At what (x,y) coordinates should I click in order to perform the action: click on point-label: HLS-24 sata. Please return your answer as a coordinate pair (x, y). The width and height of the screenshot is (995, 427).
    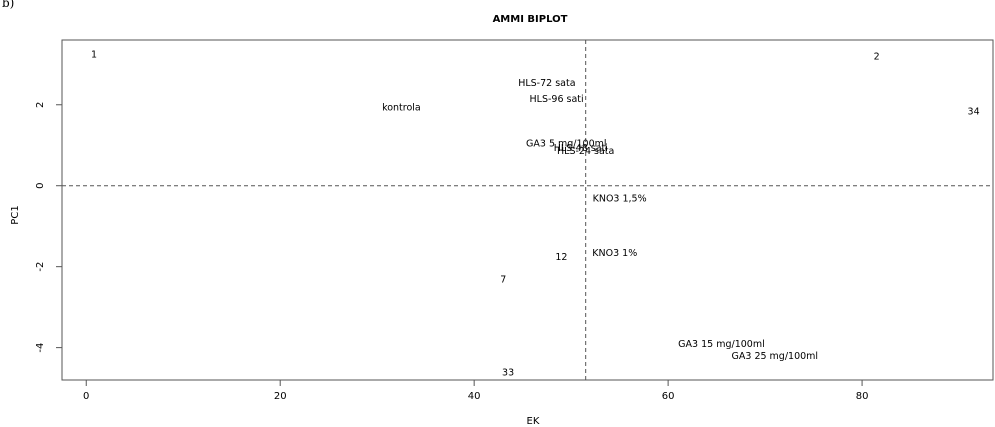
    Looking at the image, I should click on (585, 151).